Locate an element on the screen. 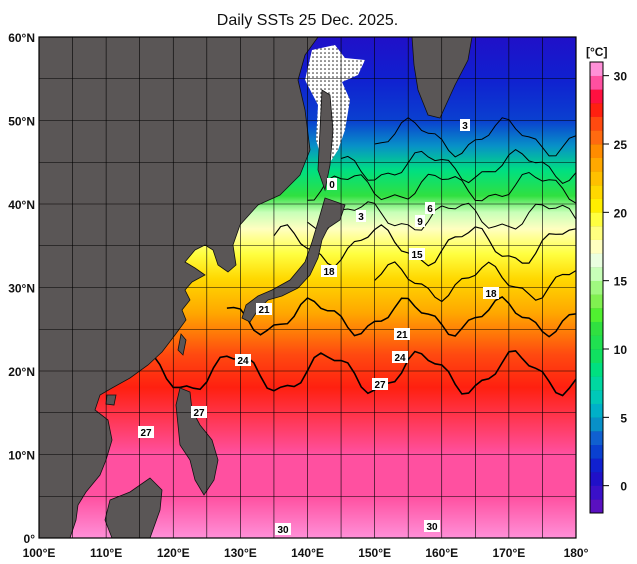 The width and height of the screenshot is (637, 564). borneo-island is located at coordinates (133, 507).